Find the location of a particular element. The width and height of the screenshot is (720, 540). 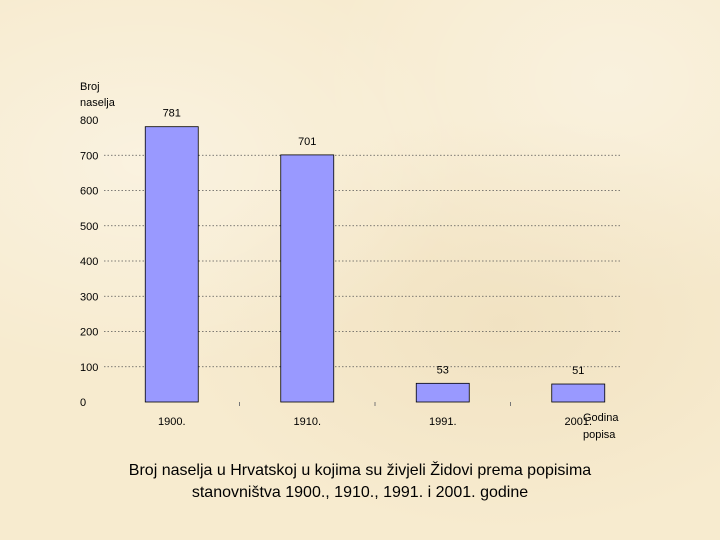

x-tick-label: 1900. is located at coordinates (172, 422).